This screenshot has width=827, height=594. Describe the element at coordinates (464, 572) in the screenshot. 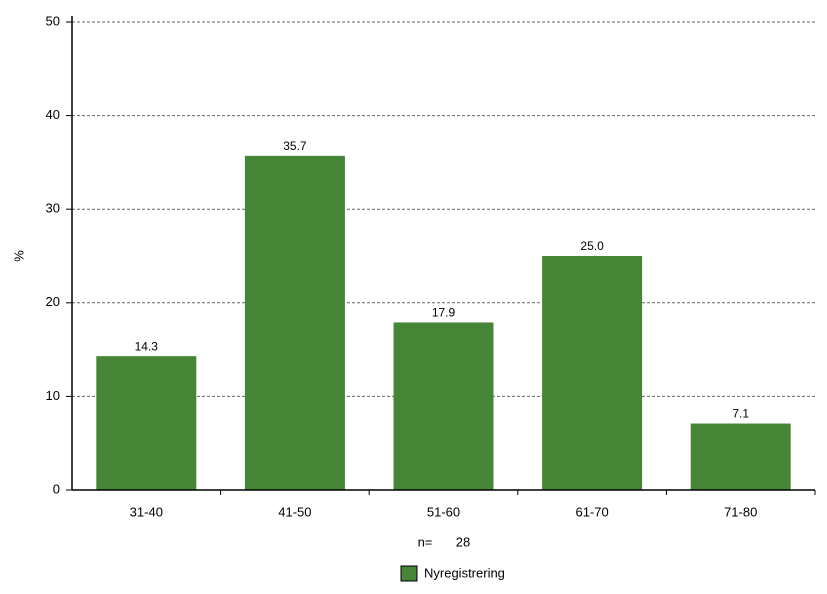

I see `legend-label: Nyregistrering` at that location.